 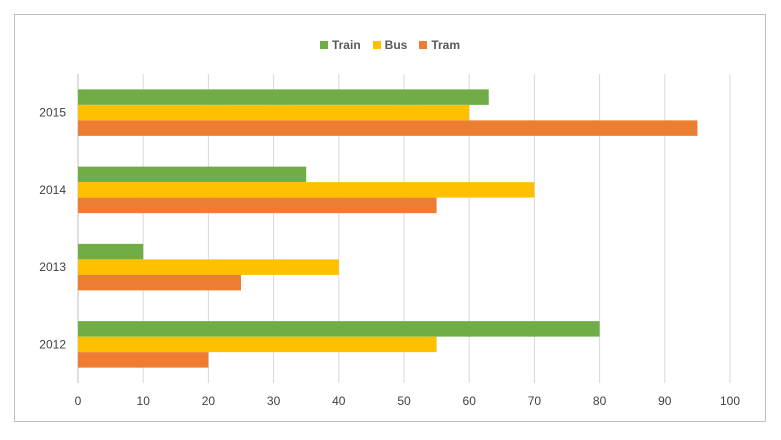 What do you see at coordinates (730, 401) in the screenshot?
I see `x-tick-label: 100` at bounding box center [730, 401].